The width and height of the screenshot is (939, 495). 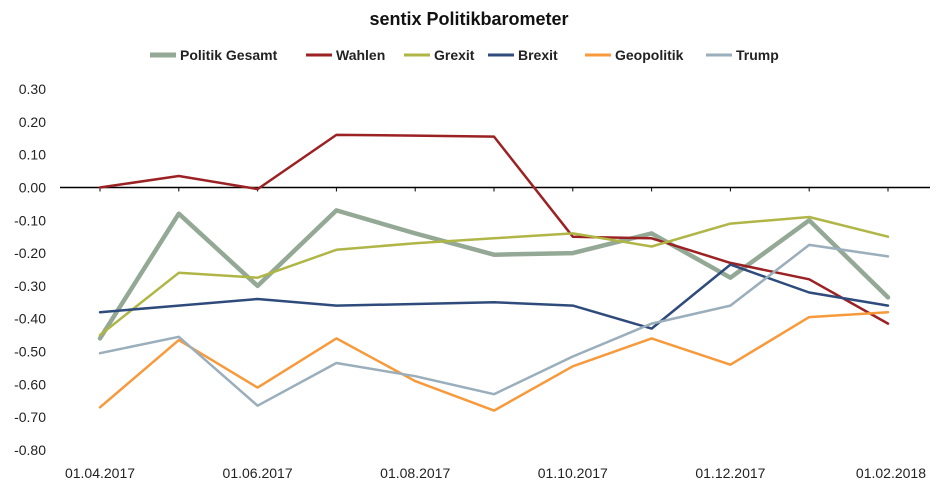 I want to click on y-tick-label: -0.40, so click(x=30, y=319).